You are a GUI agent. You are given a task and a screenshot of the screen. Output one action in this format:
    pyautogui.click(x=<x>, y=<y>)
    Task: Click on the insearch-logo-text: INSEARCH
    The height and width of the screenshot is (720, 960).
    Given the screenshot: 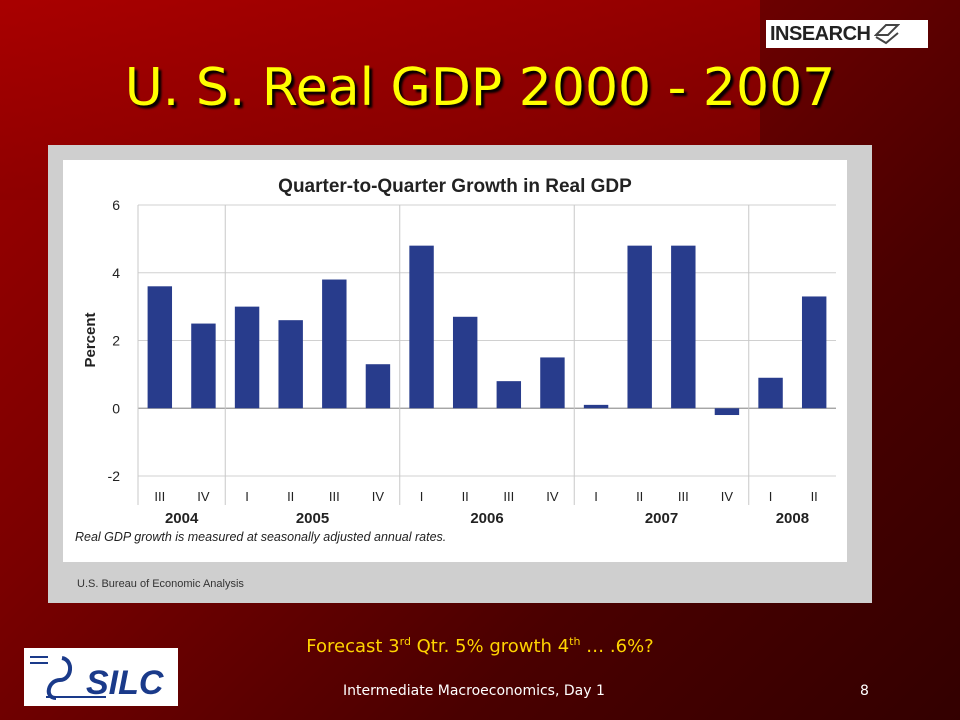 What is the action you would take?
    pyautogui.click(x=820, y=33)
    